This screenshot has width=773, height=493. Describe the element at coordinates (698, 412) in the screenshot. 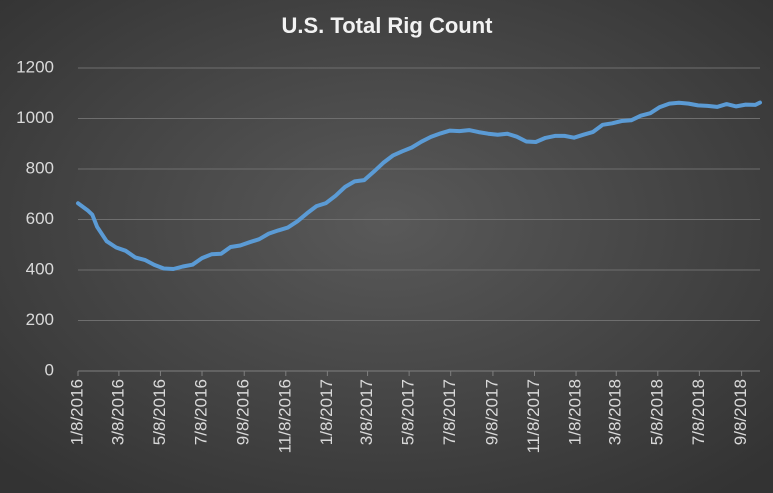

I see `x-tick-label: 7/8/2018` at that location.